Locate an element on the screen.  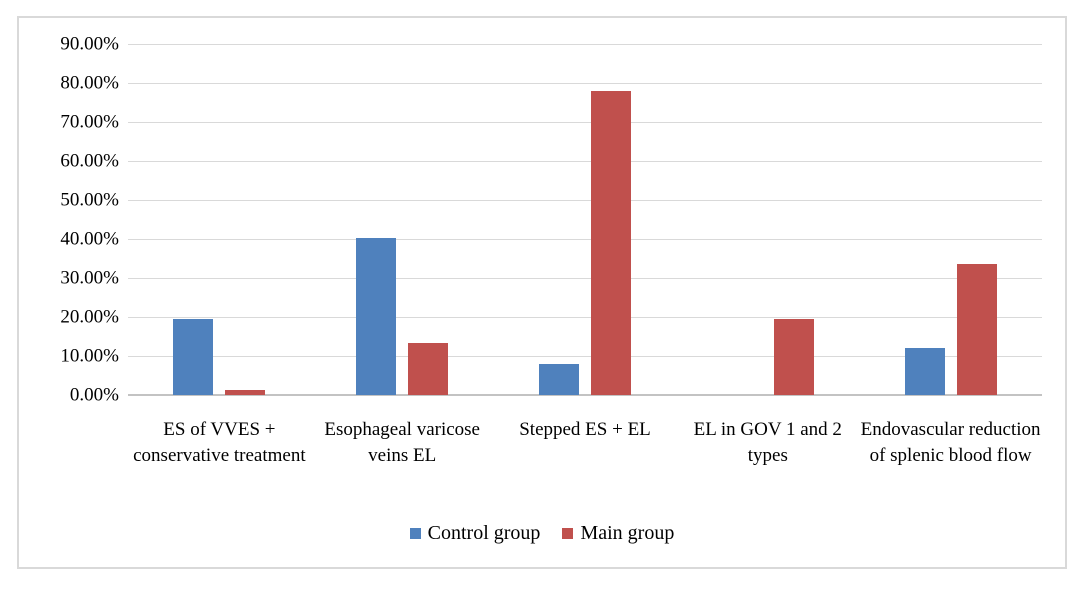
y-tick-label: 30.00% is located at coordinates (89, 278).